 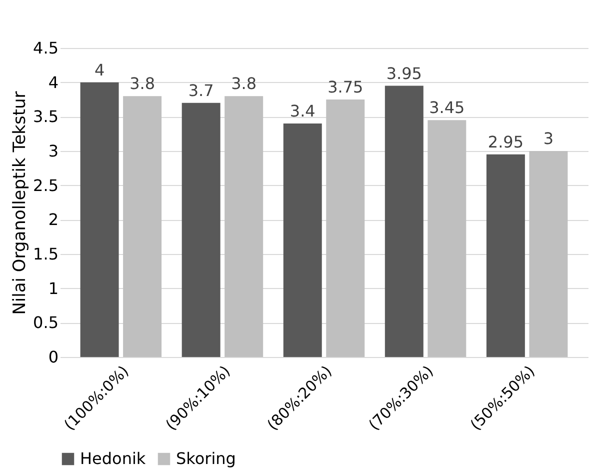 I want to click on y-tick-label: 1.5, so click(x=45, y=254).